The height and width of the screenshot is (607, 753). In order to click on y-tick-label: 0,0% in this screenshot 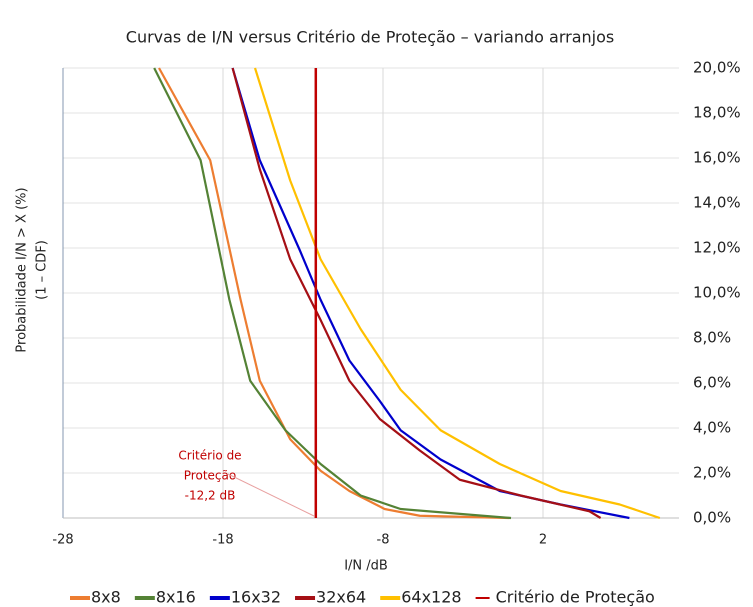, I will do `click(712, 518)`.